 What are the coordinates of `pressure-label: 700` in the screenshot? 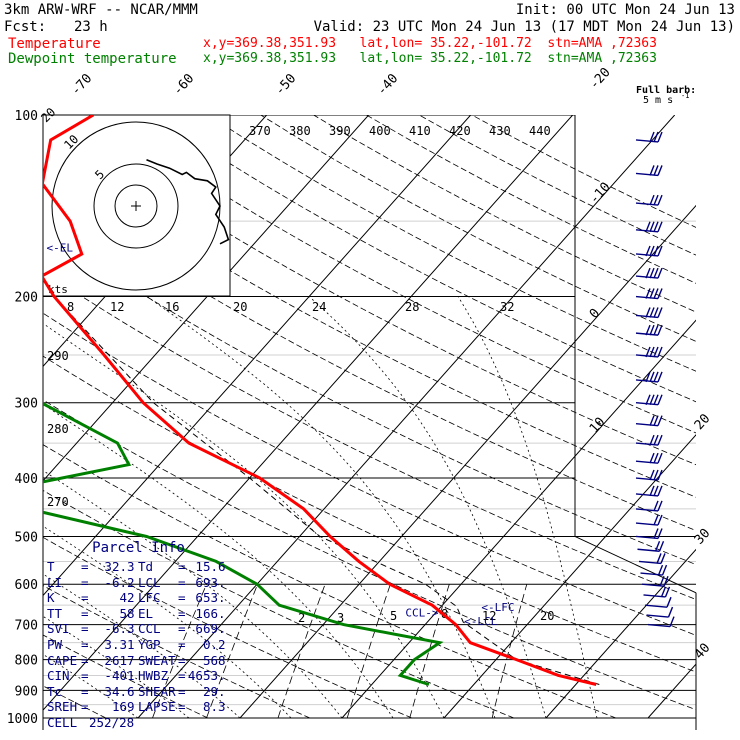 It's located at (26, 626).